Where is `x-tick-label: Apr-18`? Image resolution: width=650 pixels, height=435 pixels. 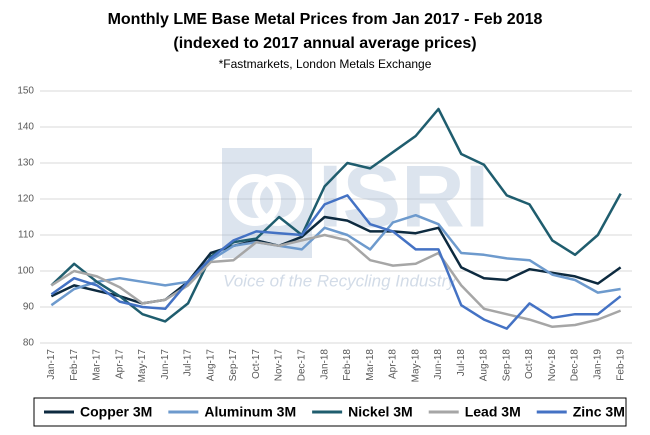
x-tick-label: Apr-18 is located at coordinates (393, 364).